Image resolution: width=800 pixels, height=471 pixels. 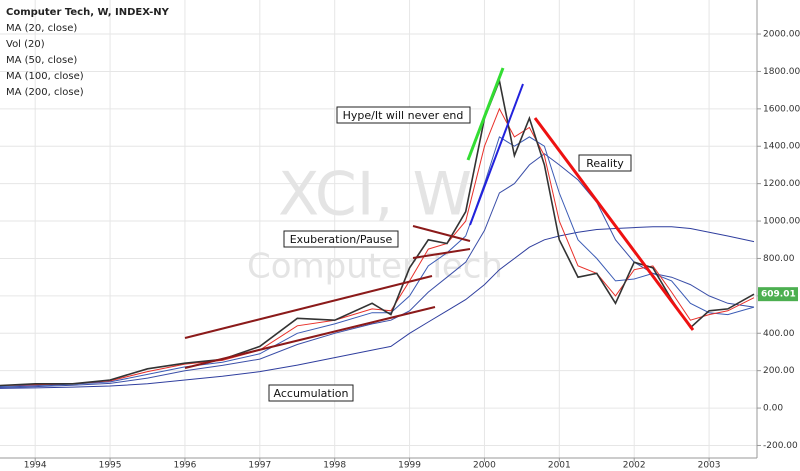 I want to click on last-value-label: 609.01, so click(x=778, y=295).